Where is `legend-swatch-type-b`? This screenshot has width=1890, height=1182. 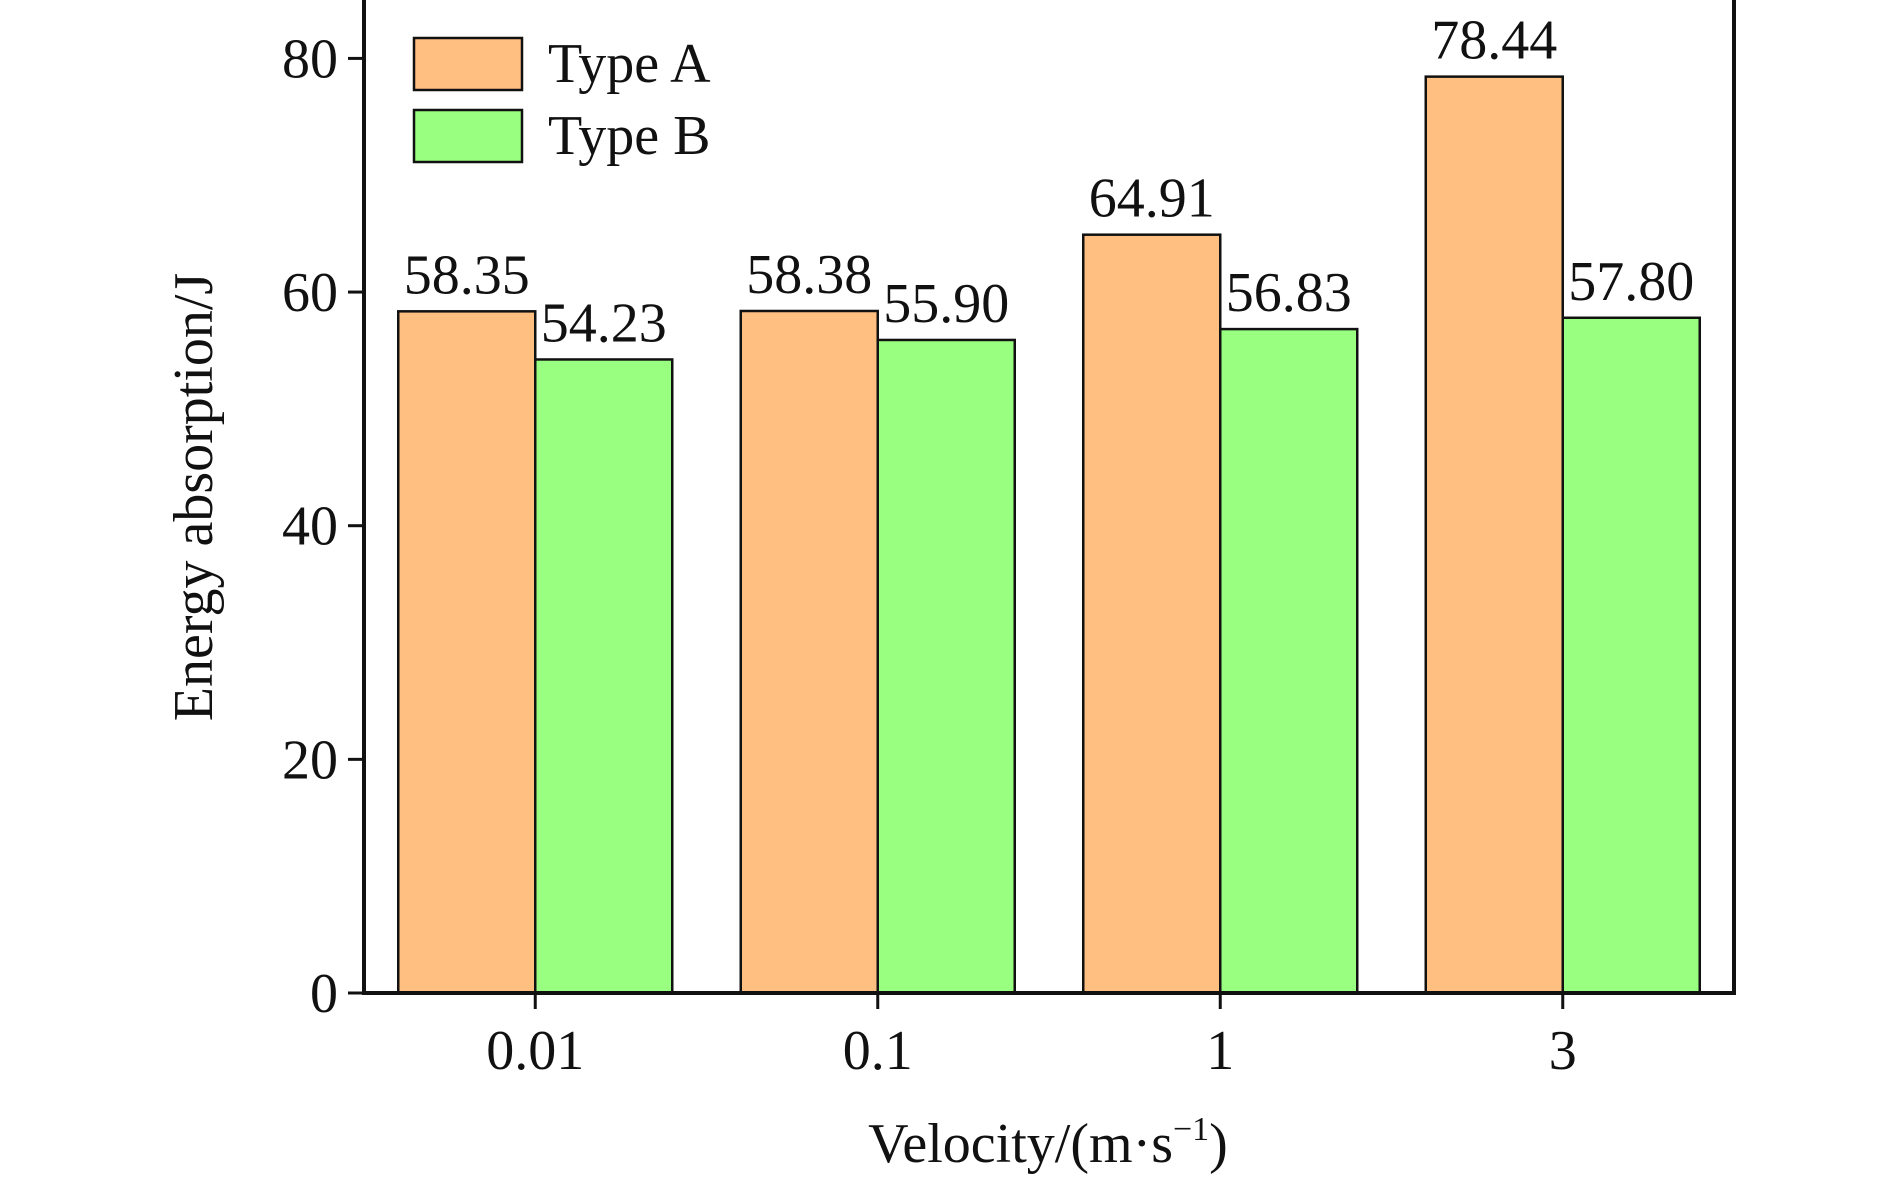
legend-swatch-type-b is located at coordinates (468, 136).